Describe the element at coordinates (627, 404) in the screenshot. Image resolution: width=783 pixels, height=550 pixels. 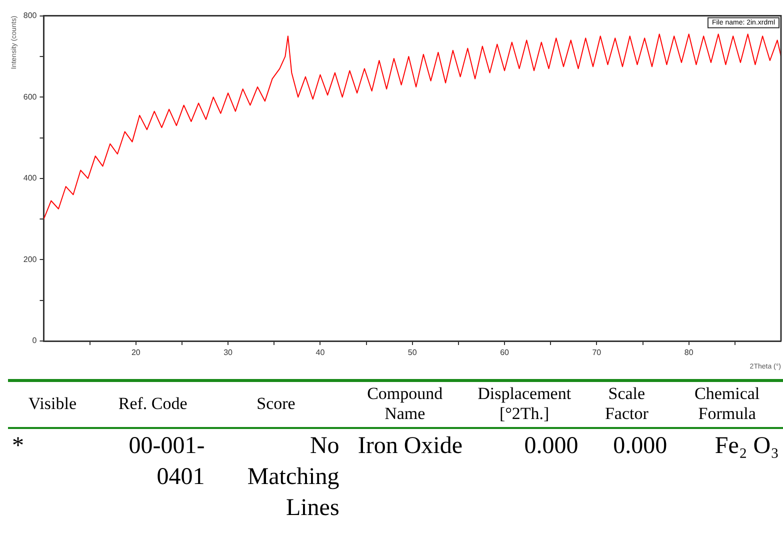
I see `text: Scale Factor` at that location.